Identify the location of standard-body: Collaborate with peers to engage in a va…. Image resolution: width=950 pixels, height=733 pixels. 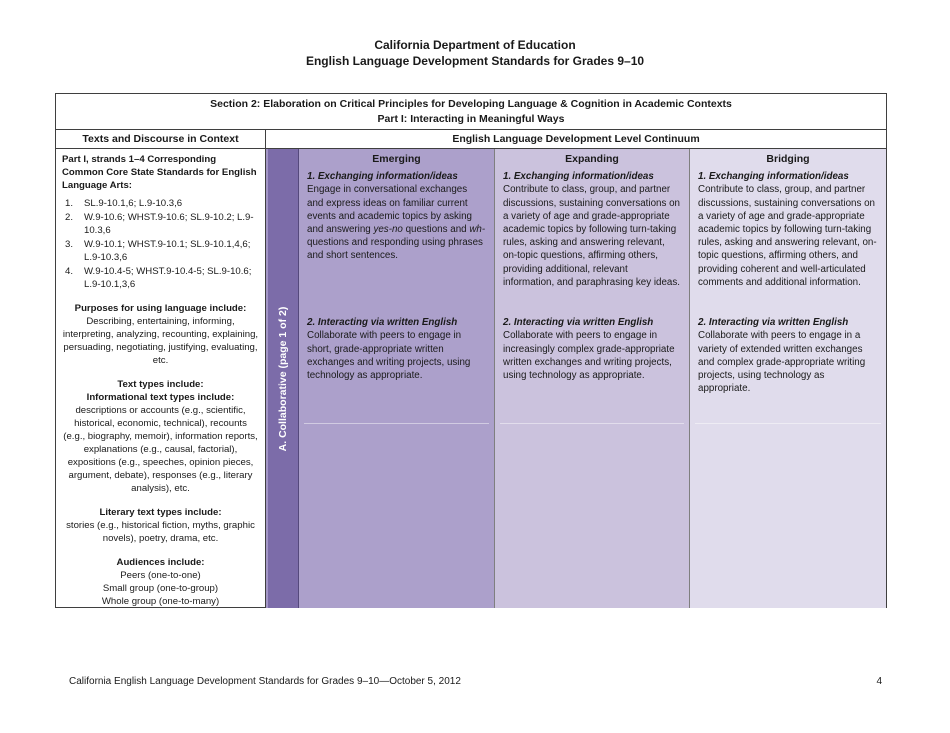
(782, 362).